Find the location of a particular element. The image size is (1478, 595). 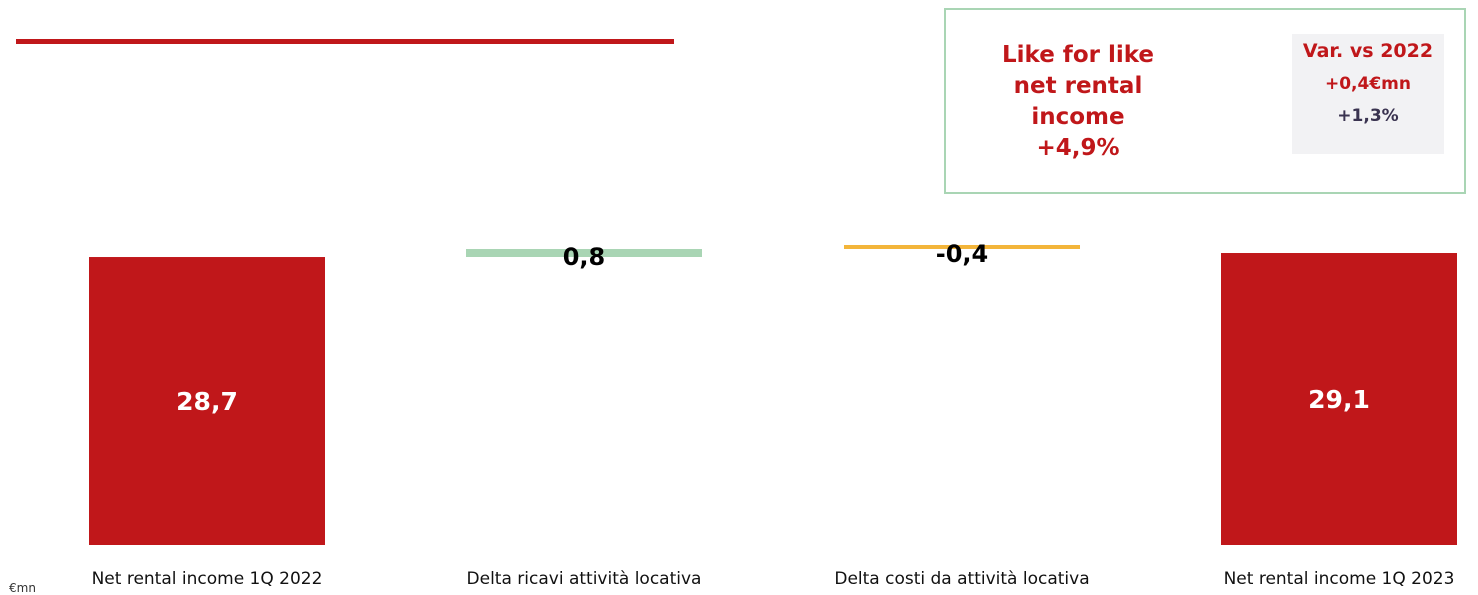

category-label: Delta costi da attività locativa is located at coordinates (961, 579).